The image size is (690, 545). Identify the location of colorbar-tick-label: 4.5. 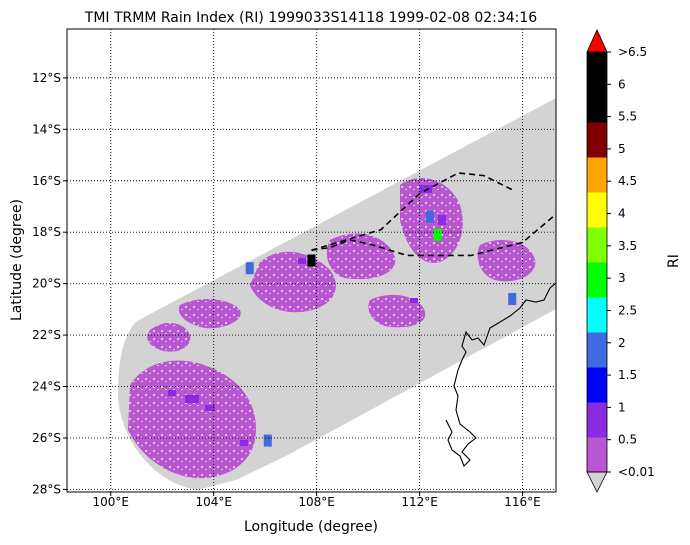
(627, 181).